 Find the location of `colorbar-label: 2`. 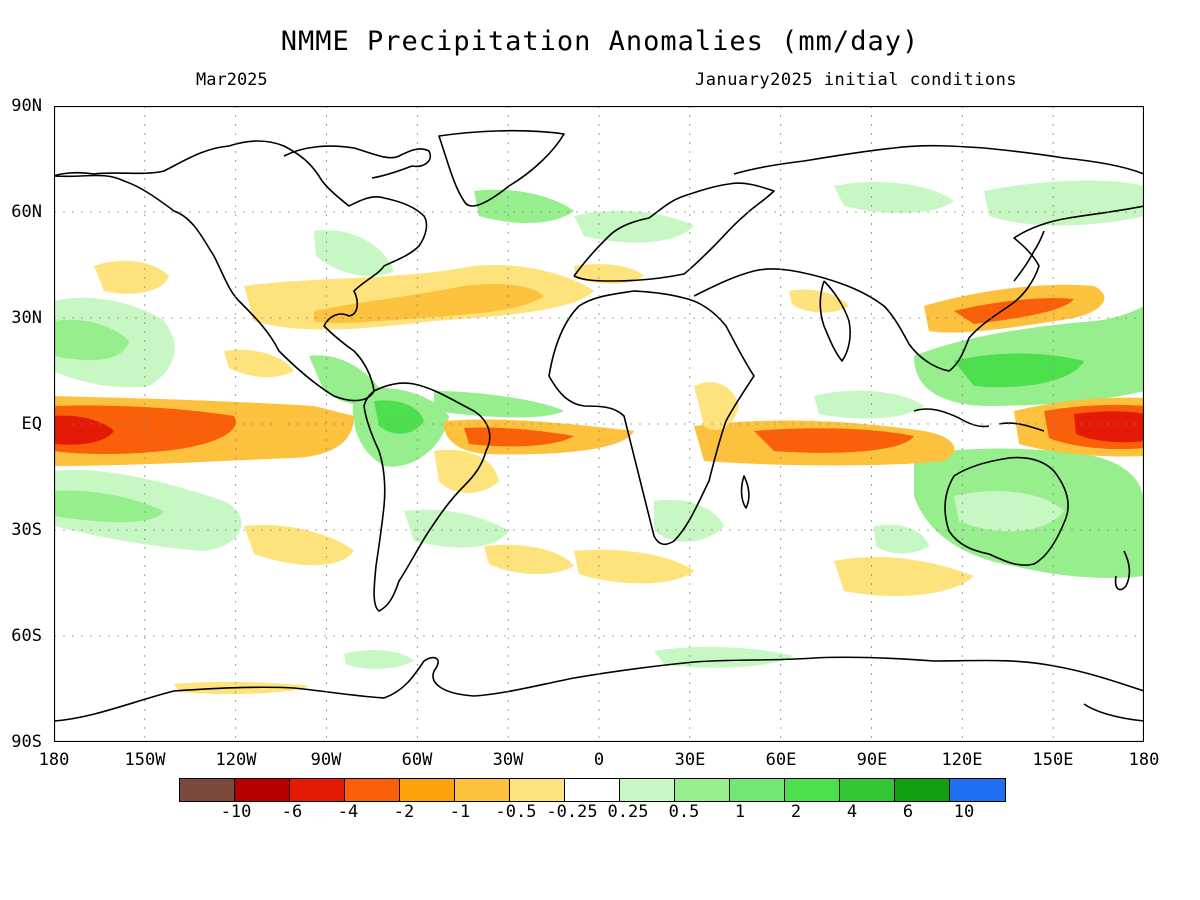

colorbar-label: 2 is located at coordinates (796, 812).